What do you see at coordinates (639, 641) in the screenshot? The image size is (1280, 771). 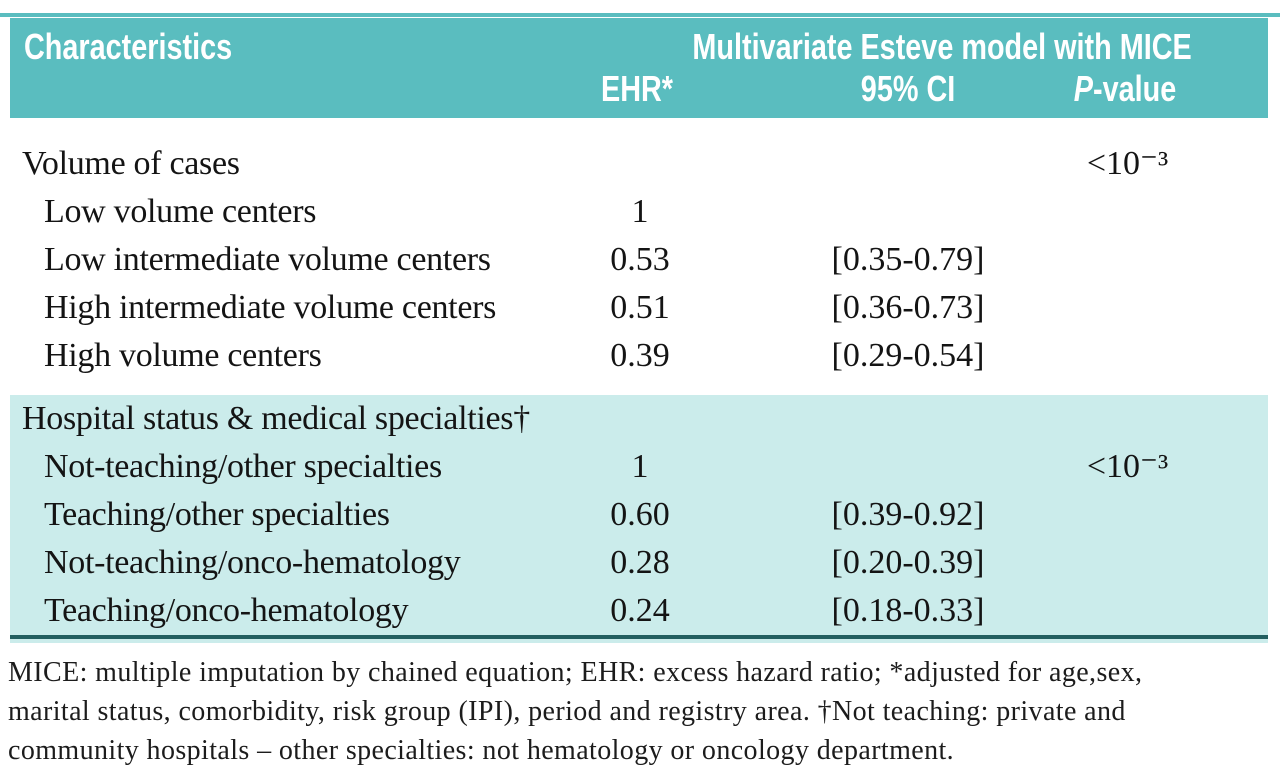 I see `bottom-tint-strip` at bounding box center [639, 641].